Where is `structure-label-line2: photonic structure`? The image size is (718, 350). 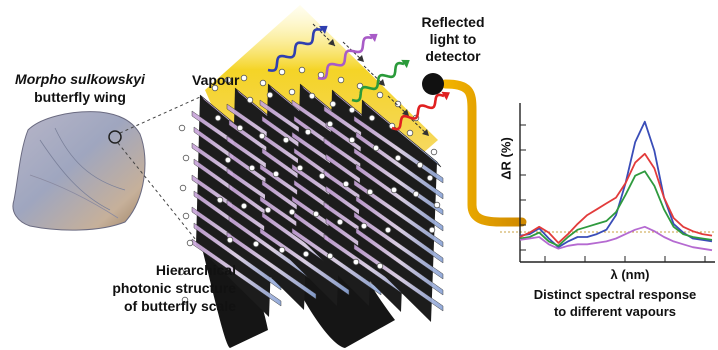
structure-label-line2: photonic structure is located at coordinates (174, 288).